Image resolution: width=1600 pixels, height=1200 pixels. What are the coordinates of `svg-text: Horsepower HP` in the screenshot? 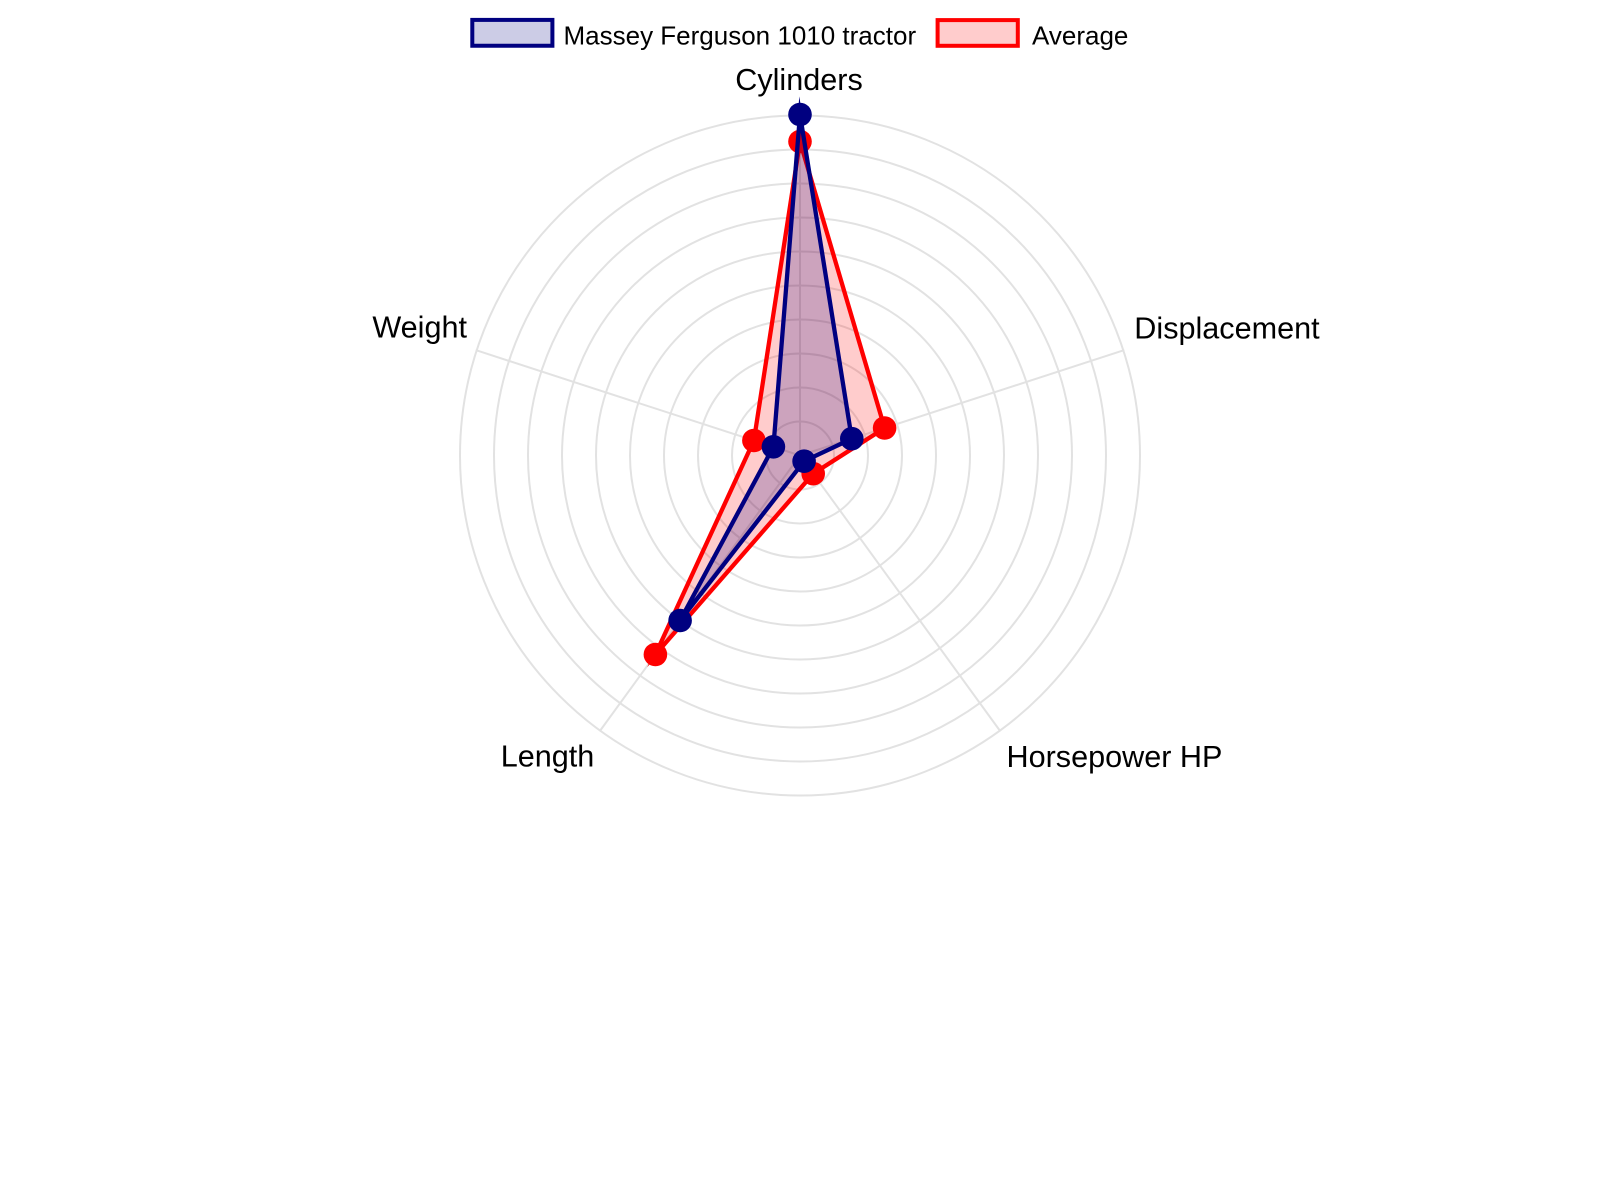 It's located at (1115, 757).